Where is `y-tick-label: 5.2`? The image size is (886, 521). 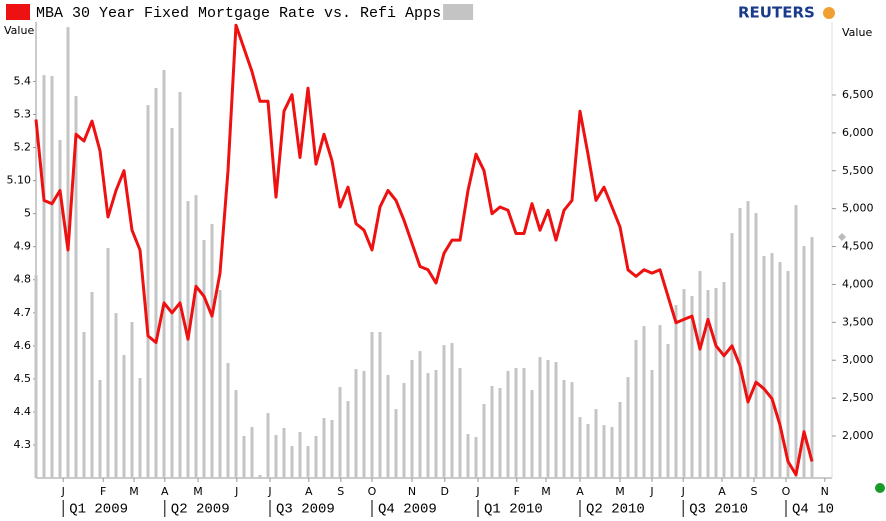 y-tick-label: 5.2 is located at coordinates (23, 147).